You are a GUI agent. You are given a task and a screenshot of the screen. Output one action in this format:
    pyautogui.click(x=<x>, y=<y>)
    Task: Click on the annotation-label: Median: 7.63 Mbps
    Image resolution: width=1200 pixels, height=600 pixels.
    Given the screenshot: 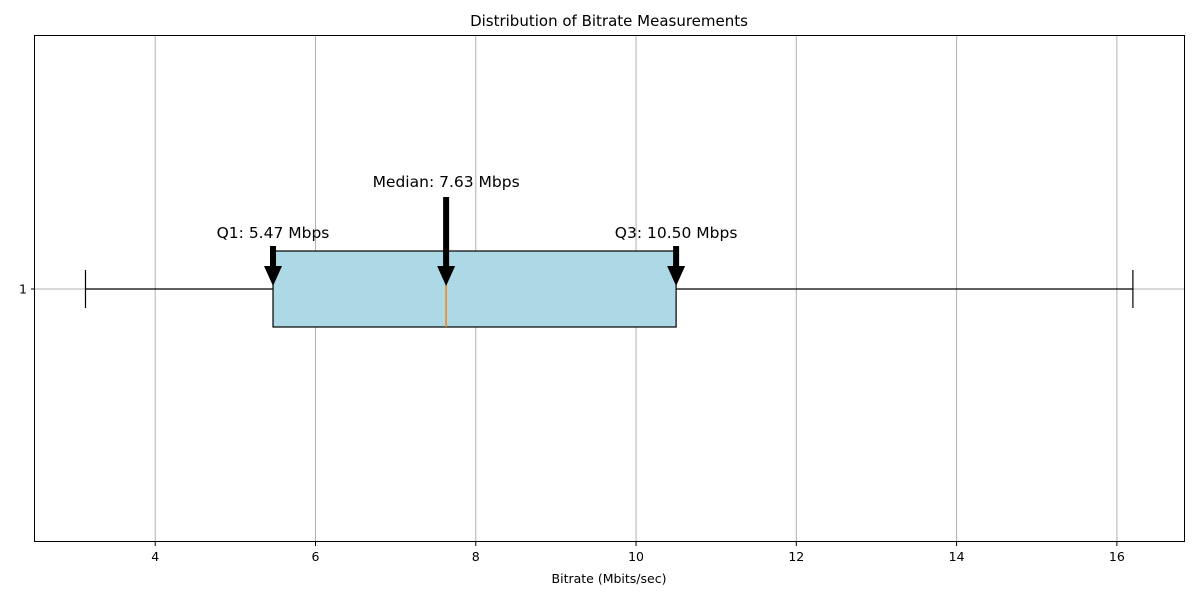 What is the action you would take?
    pyautogui.click(x=446, y=182)
    